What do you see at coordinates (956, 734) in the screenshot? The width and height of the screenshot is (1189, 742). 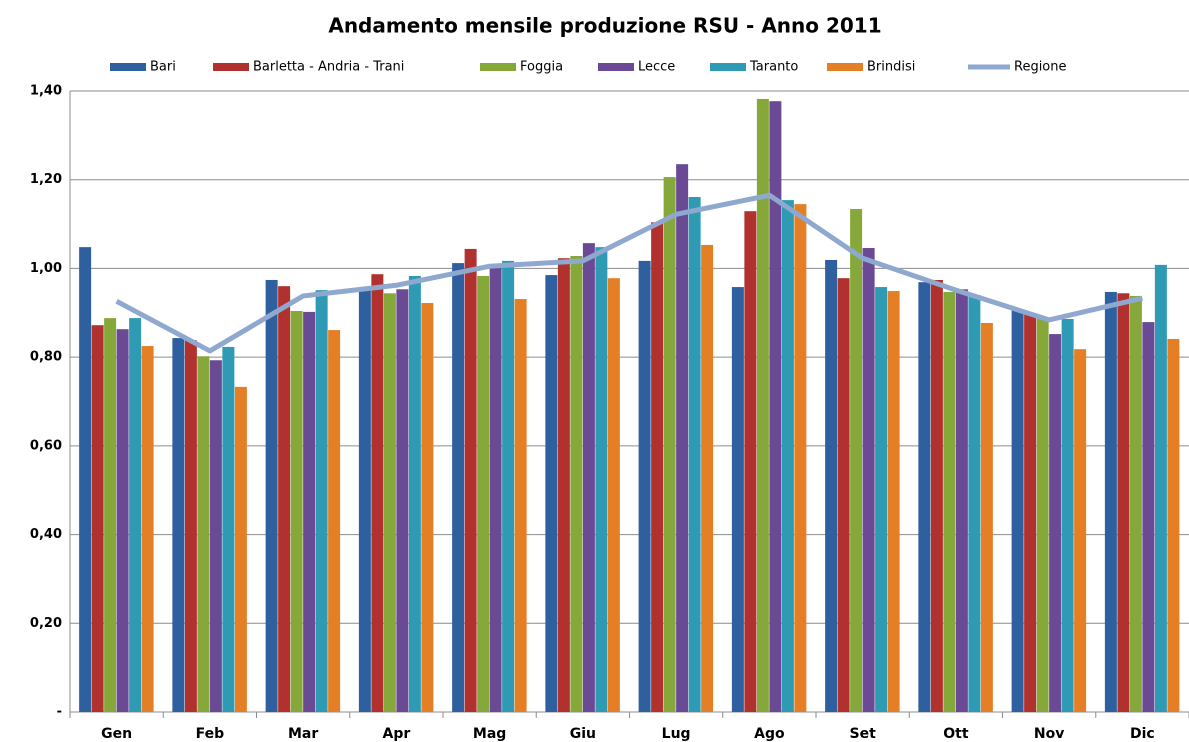 I see `x-tick-label: Ott` at bounding box center [956, 734].